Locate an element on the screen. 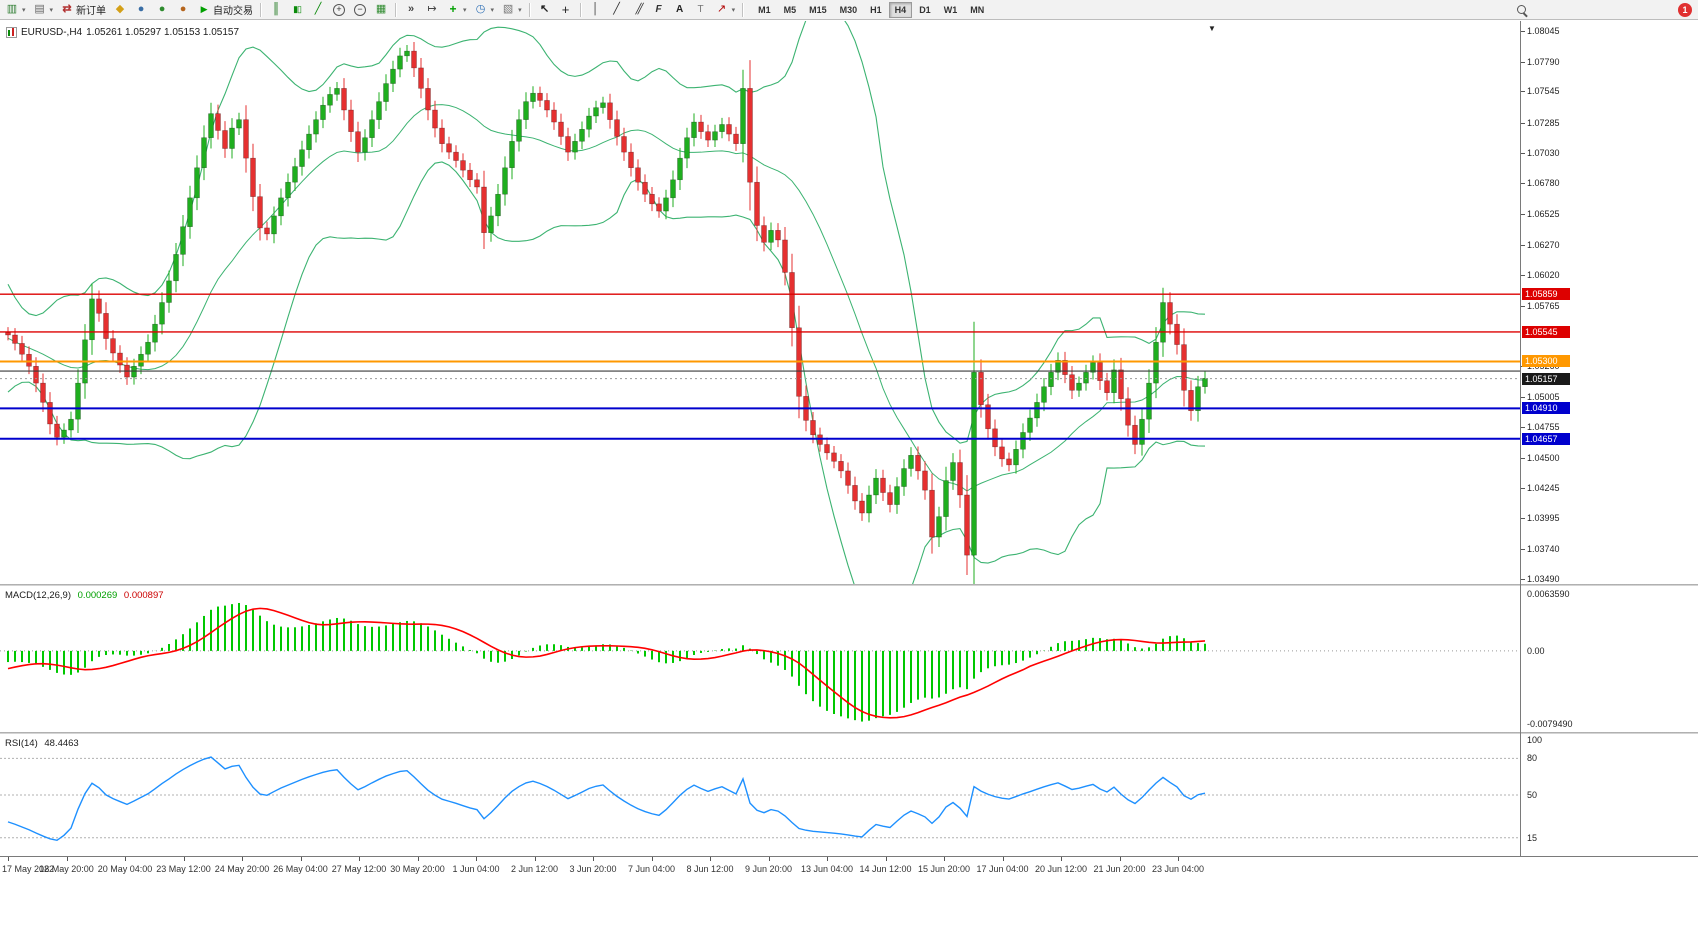 Image resolution: width=1698 pixels, height=944 pixels. options-button is located at coordinates (141, 10).